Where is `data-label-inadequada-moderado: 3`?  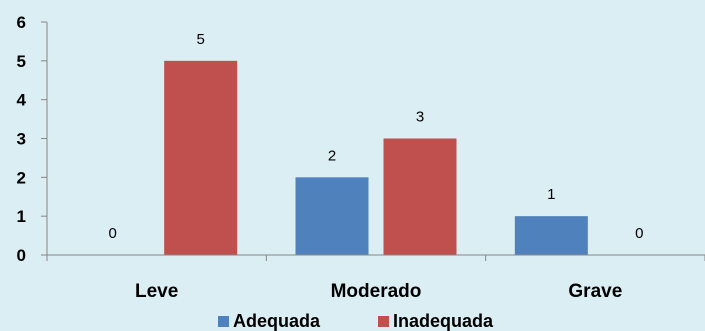
data-label-inadequada-moderado: 3 is located at coordinates (420, 117).